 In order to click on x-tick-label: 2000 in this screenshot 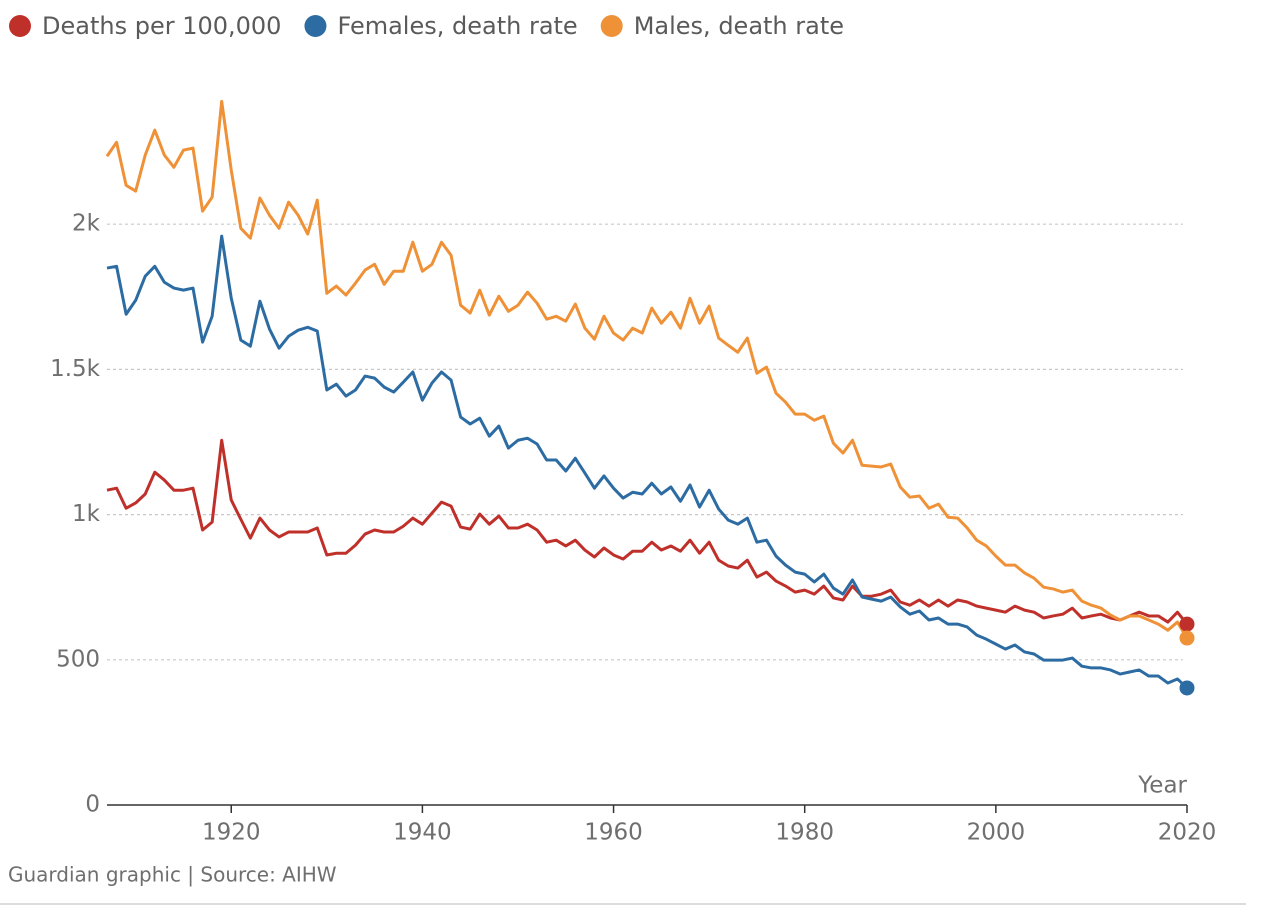, I will do `click(996, 833)`.